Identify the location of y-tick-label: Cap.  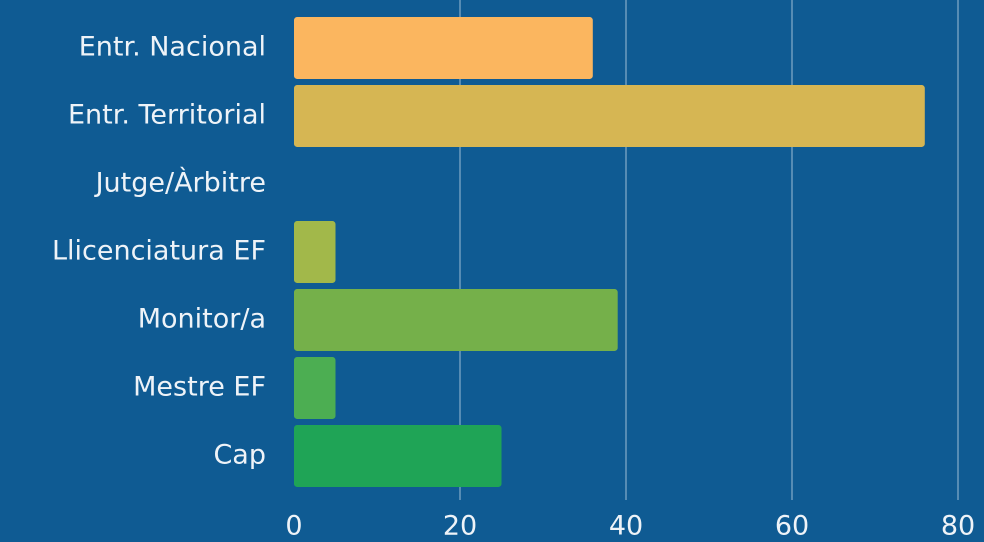
(239, 455).